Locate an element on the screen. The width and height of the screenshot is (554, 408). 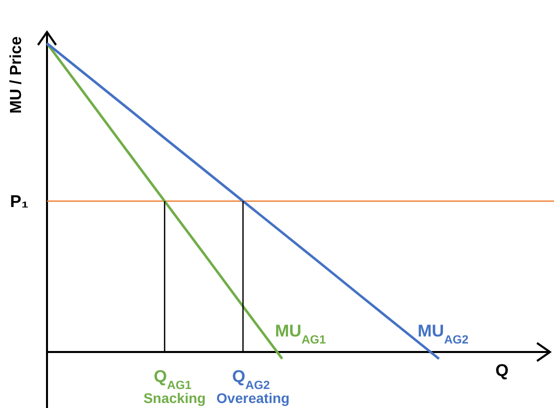
text: Overeating is located at coordinates (253, 398).